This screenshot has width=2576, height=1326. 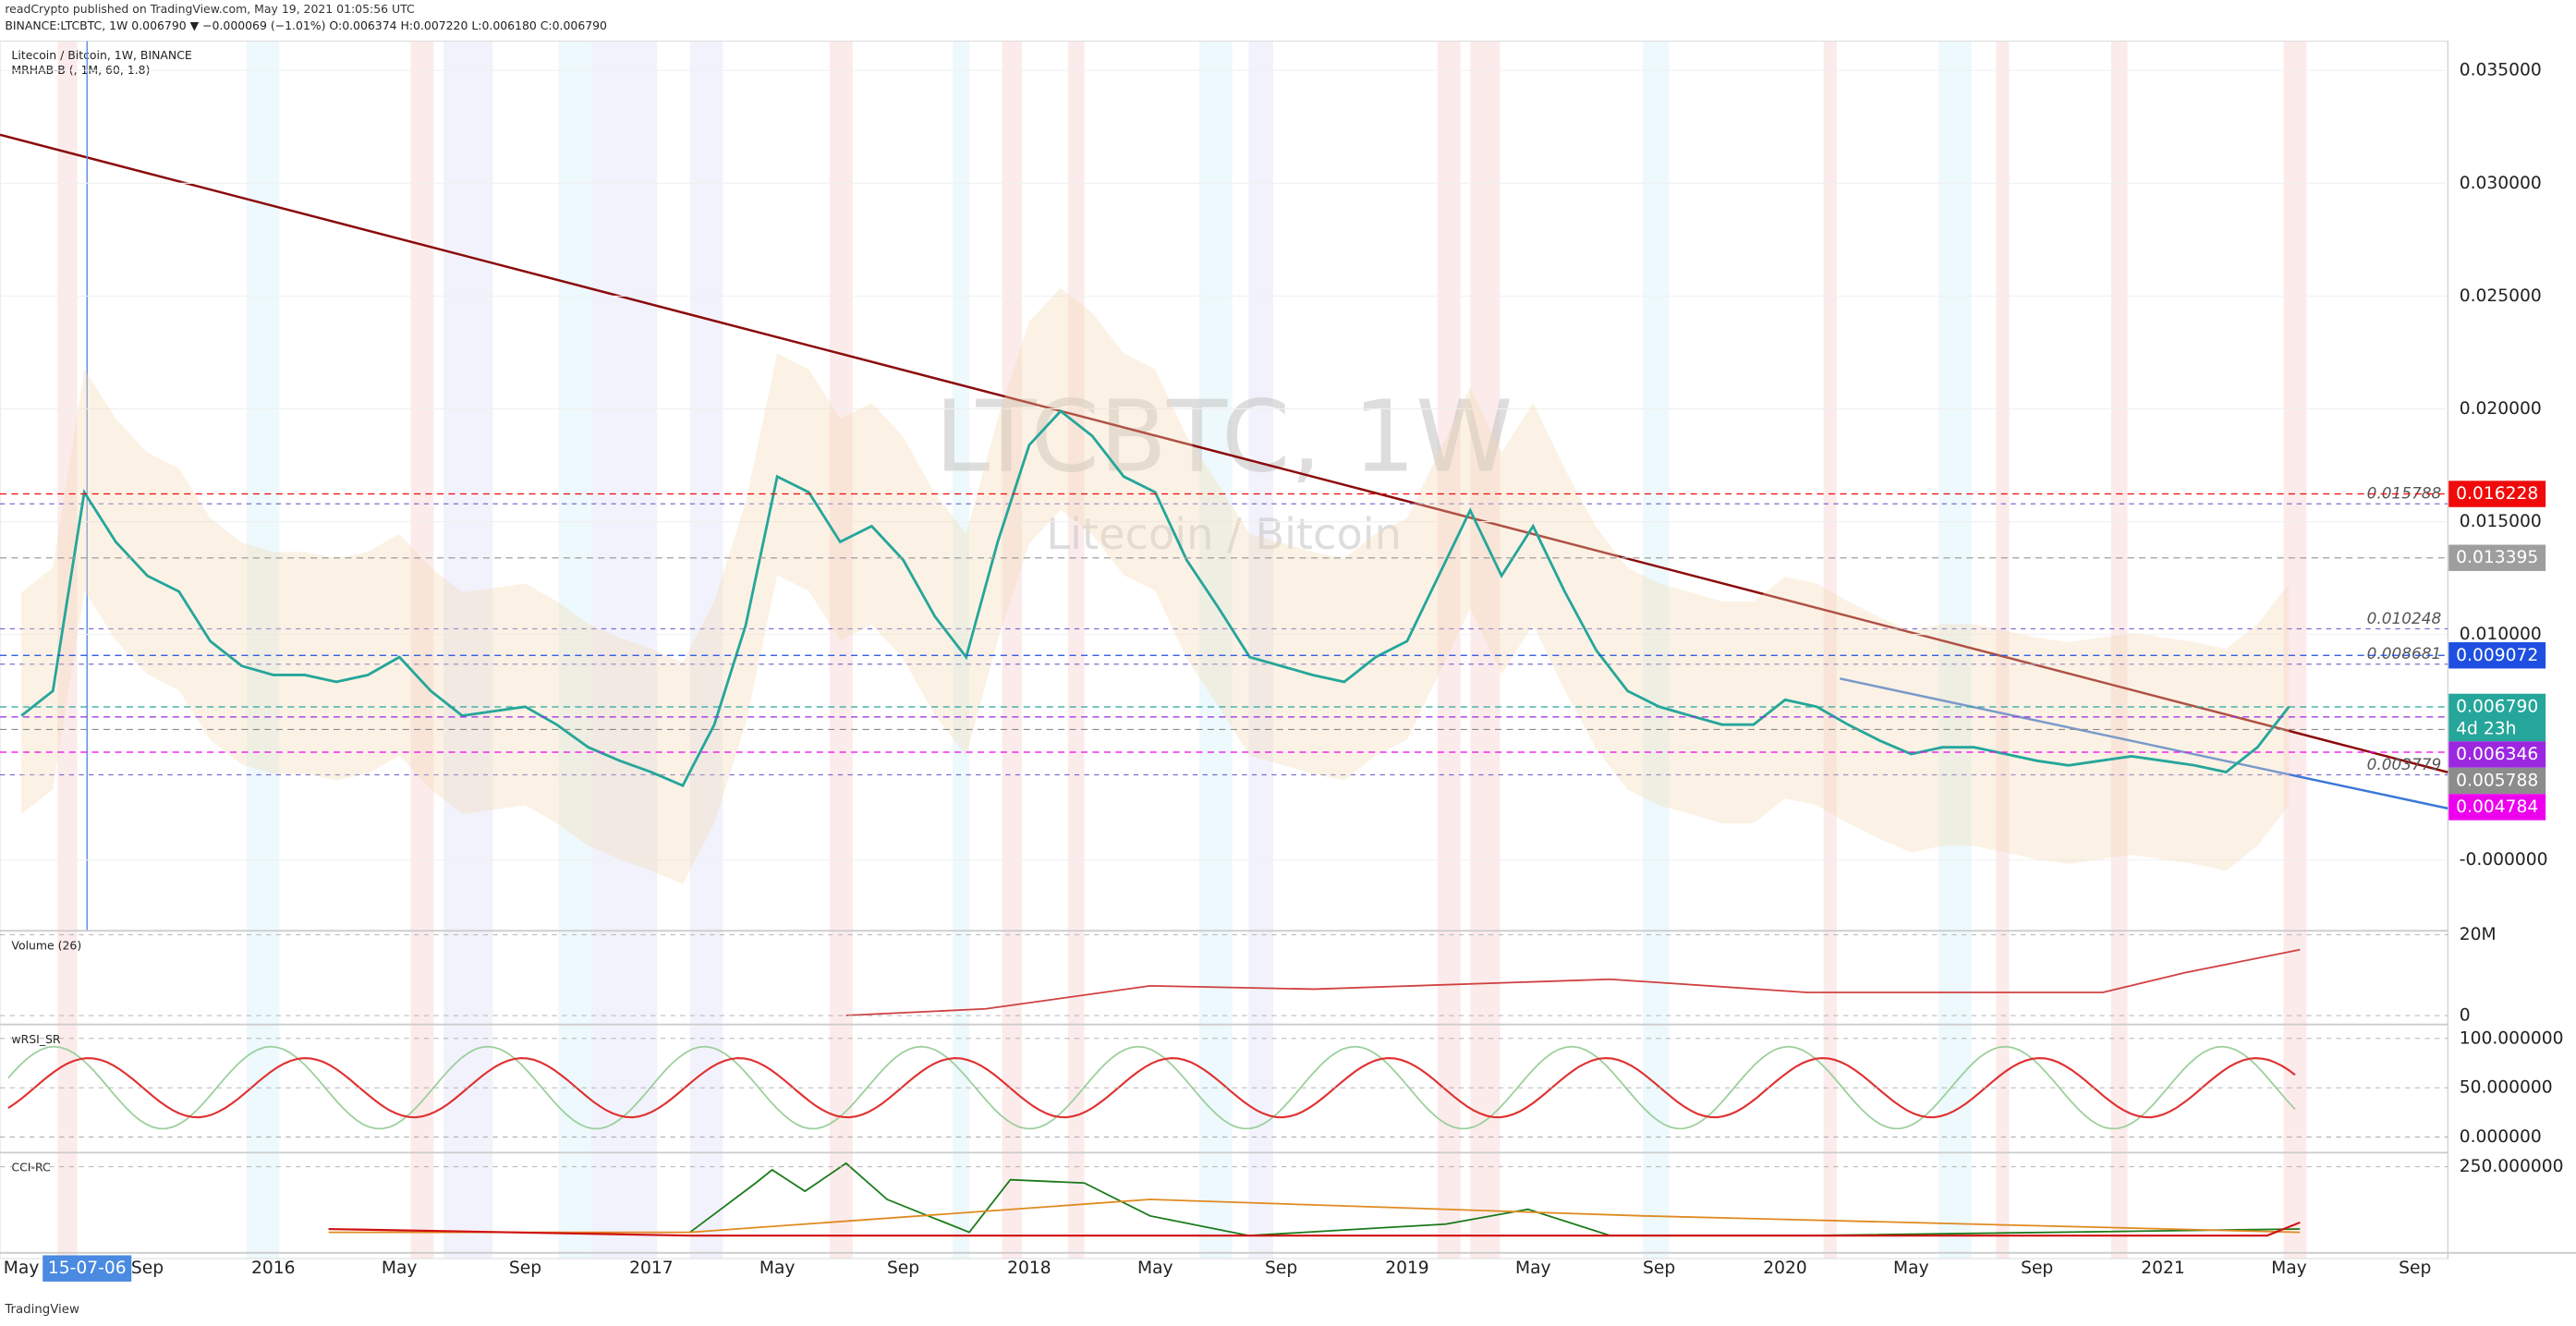 I want to click on price-label: 0.004784, so click(x=2497, y=807).